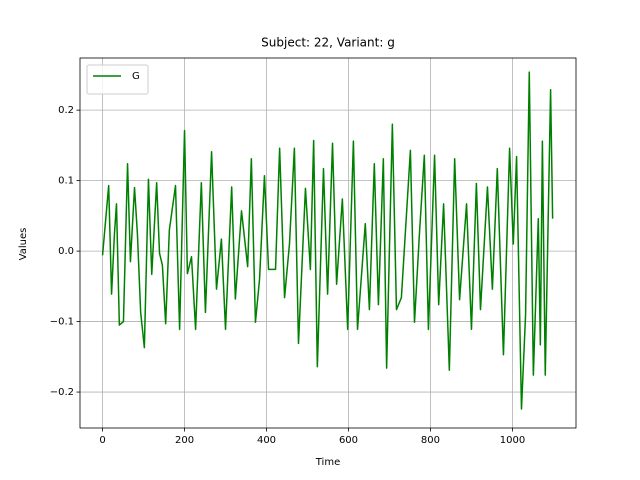 The image size is (640, 480). Describe the element at coordinates (266, 440) in the screenshot. I see `x-tick-label: 400` at that location.